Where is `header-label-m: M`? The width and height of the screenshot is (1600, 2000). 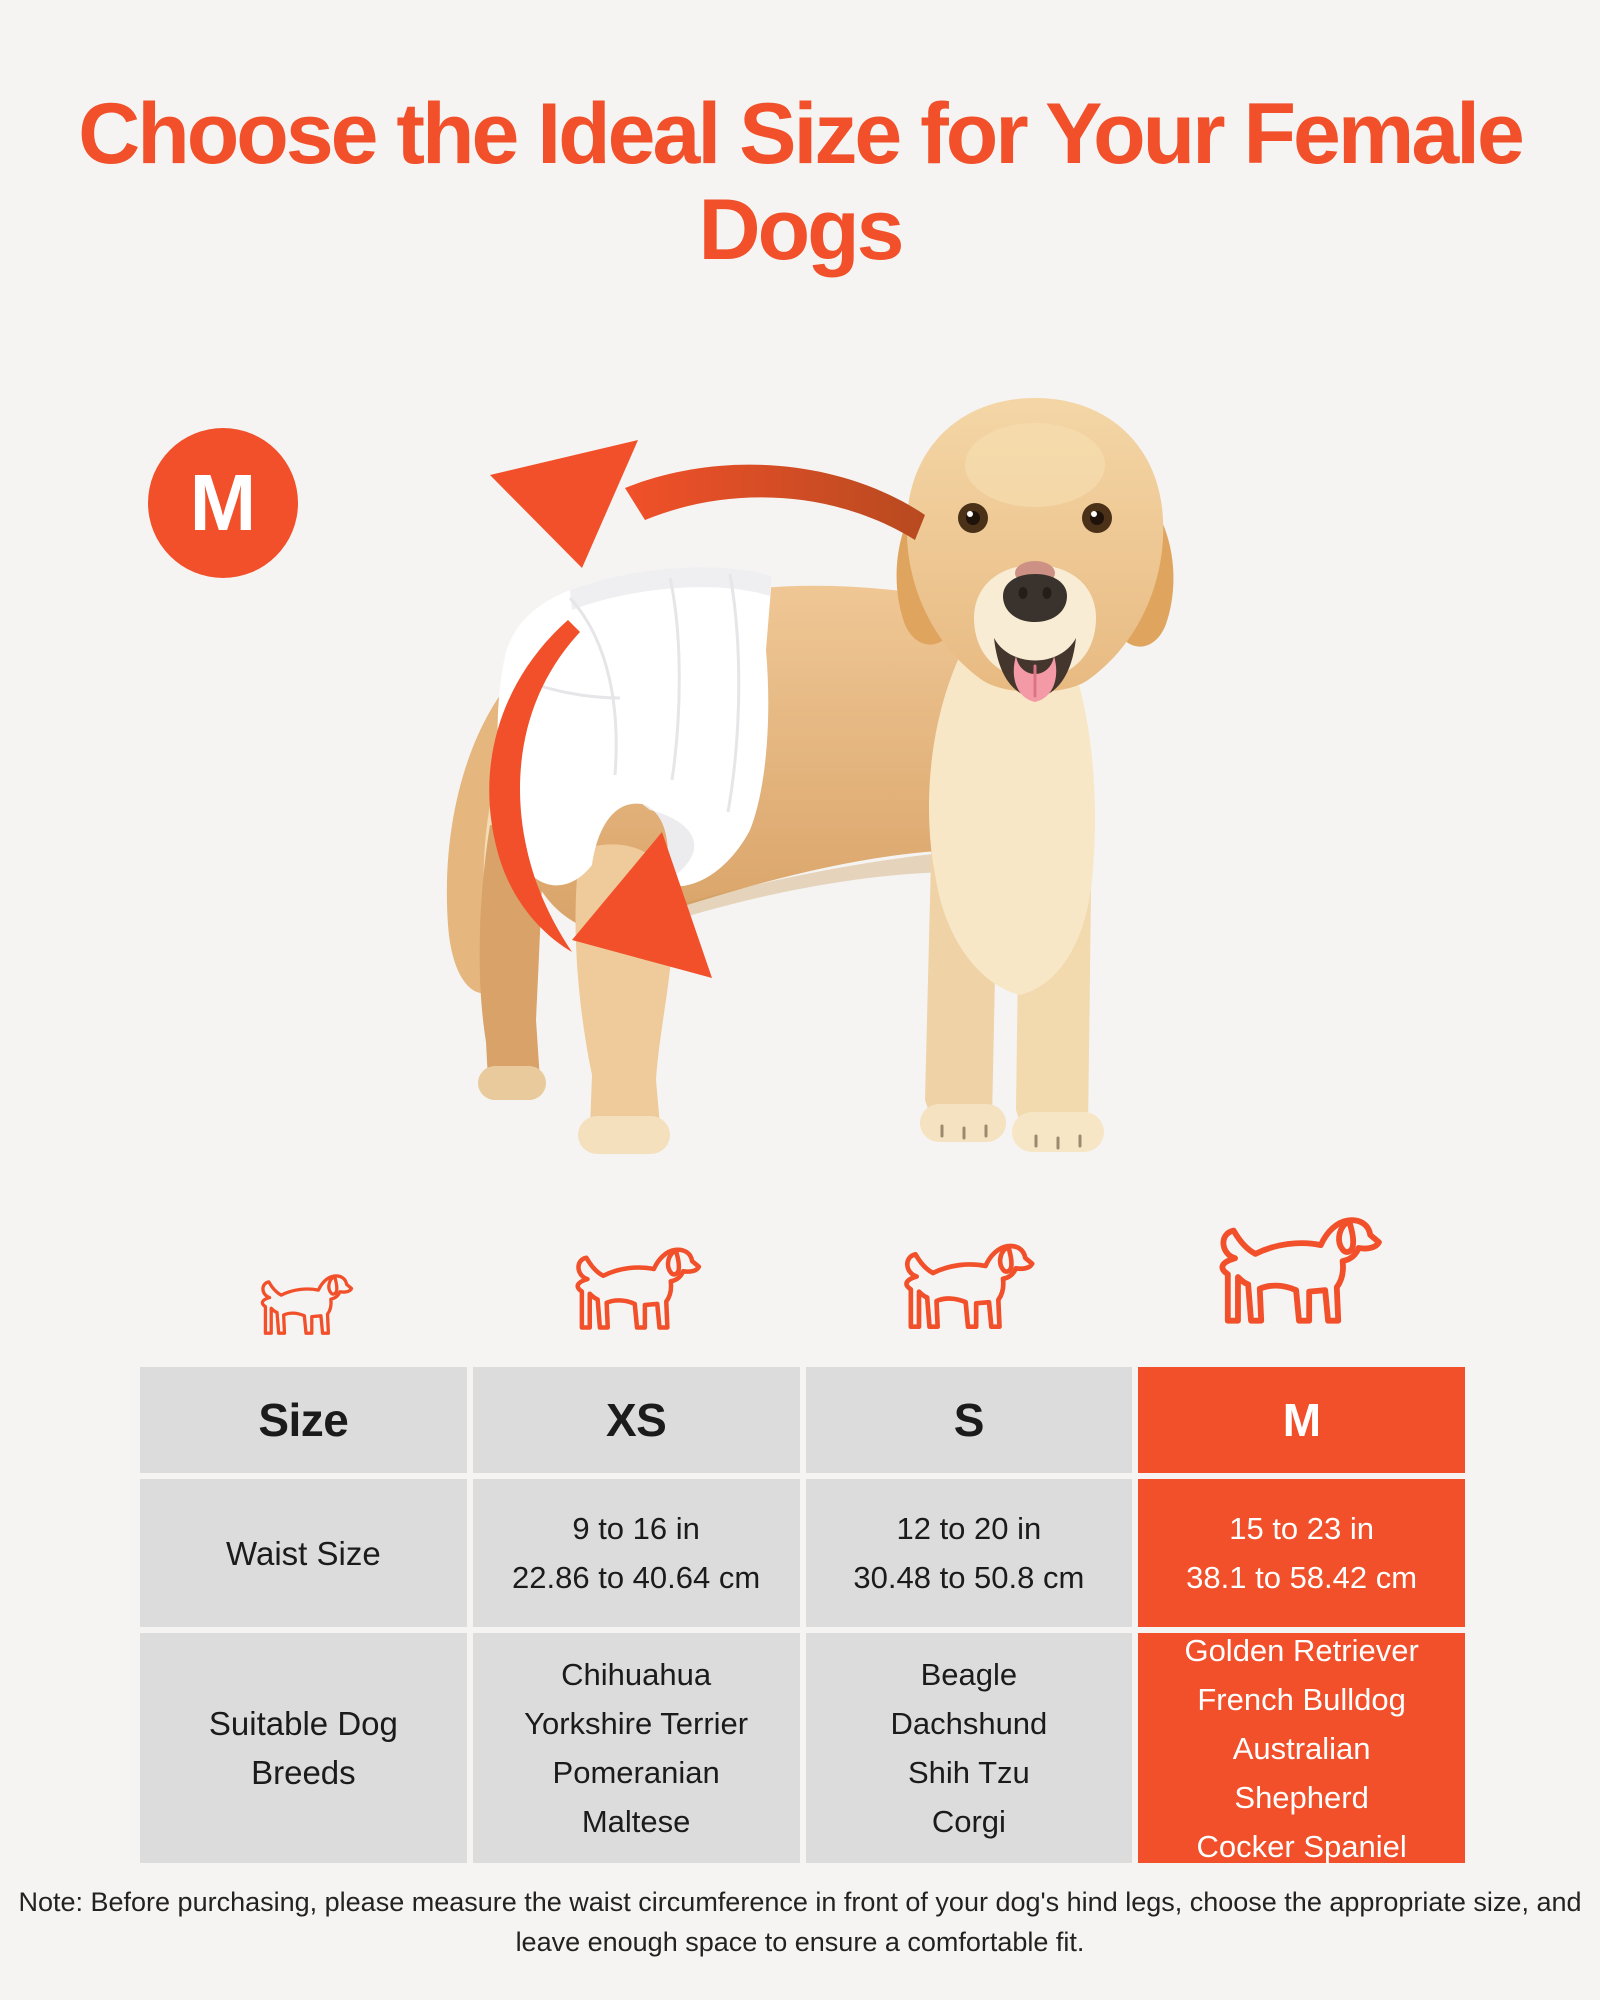
header-label-m: M is located at coordinates (1301, 1420).